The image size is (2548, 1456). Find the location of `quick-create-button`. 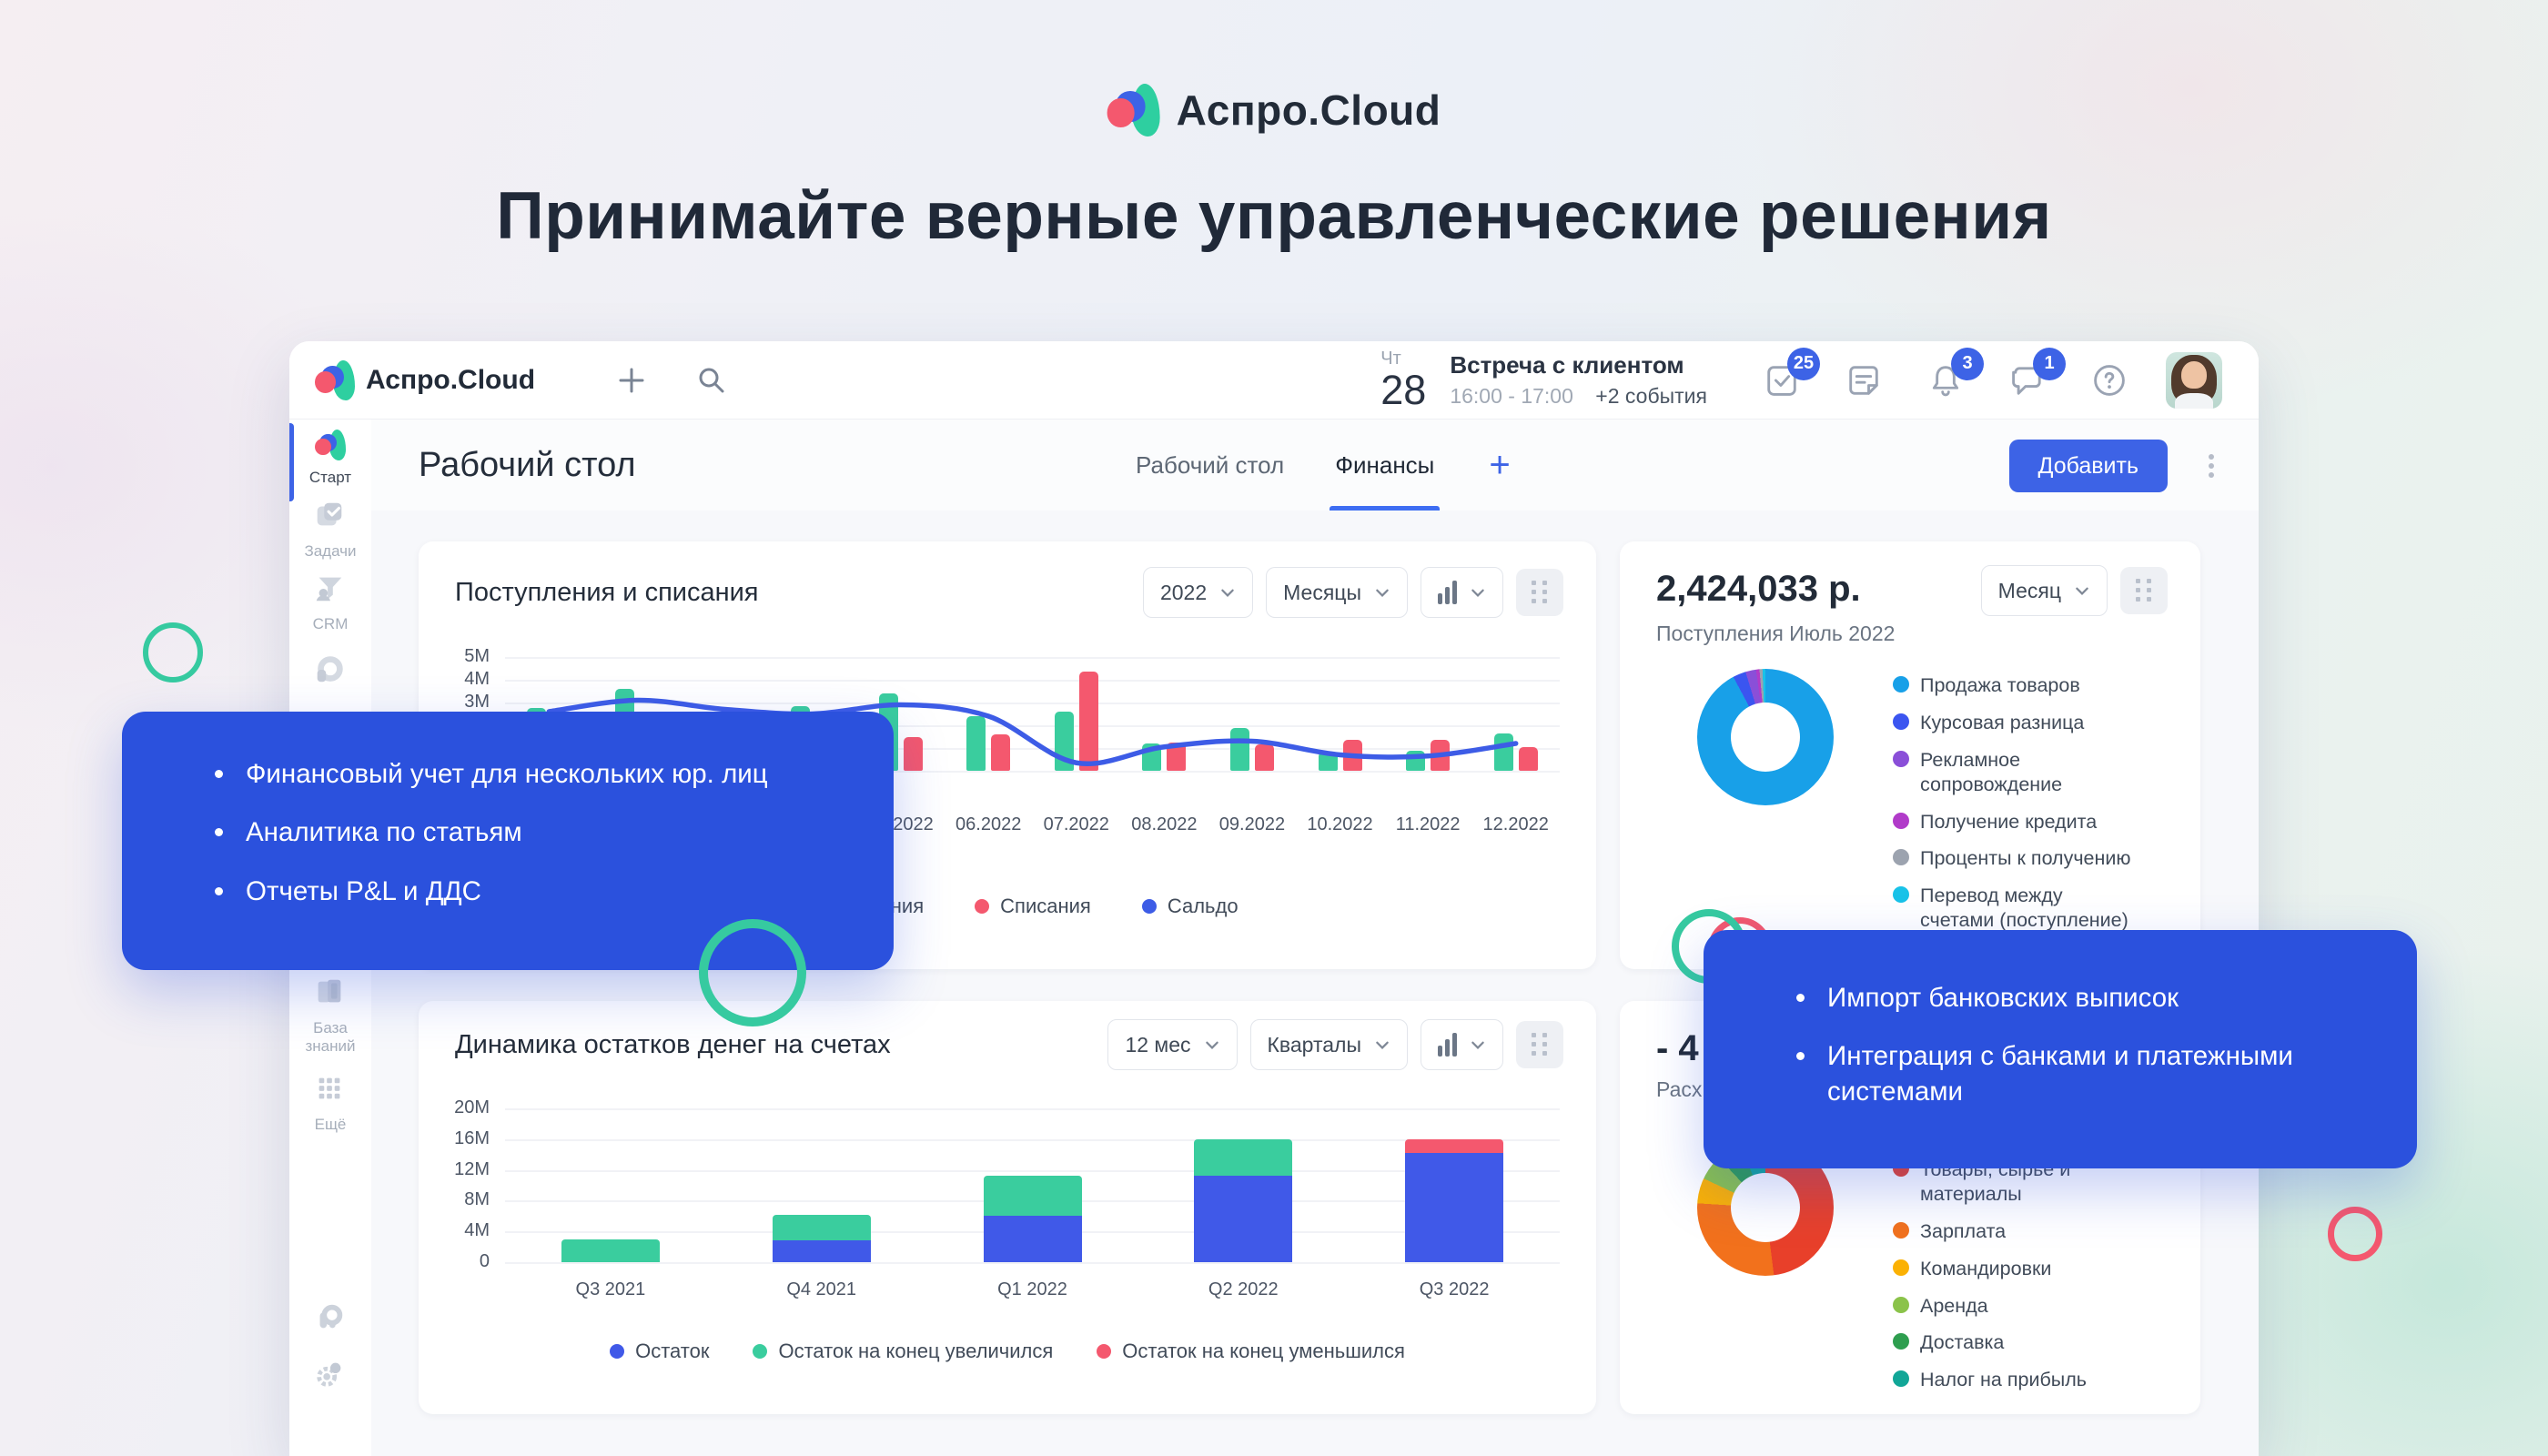

quick-create-button is located at coordinates (632, 380).